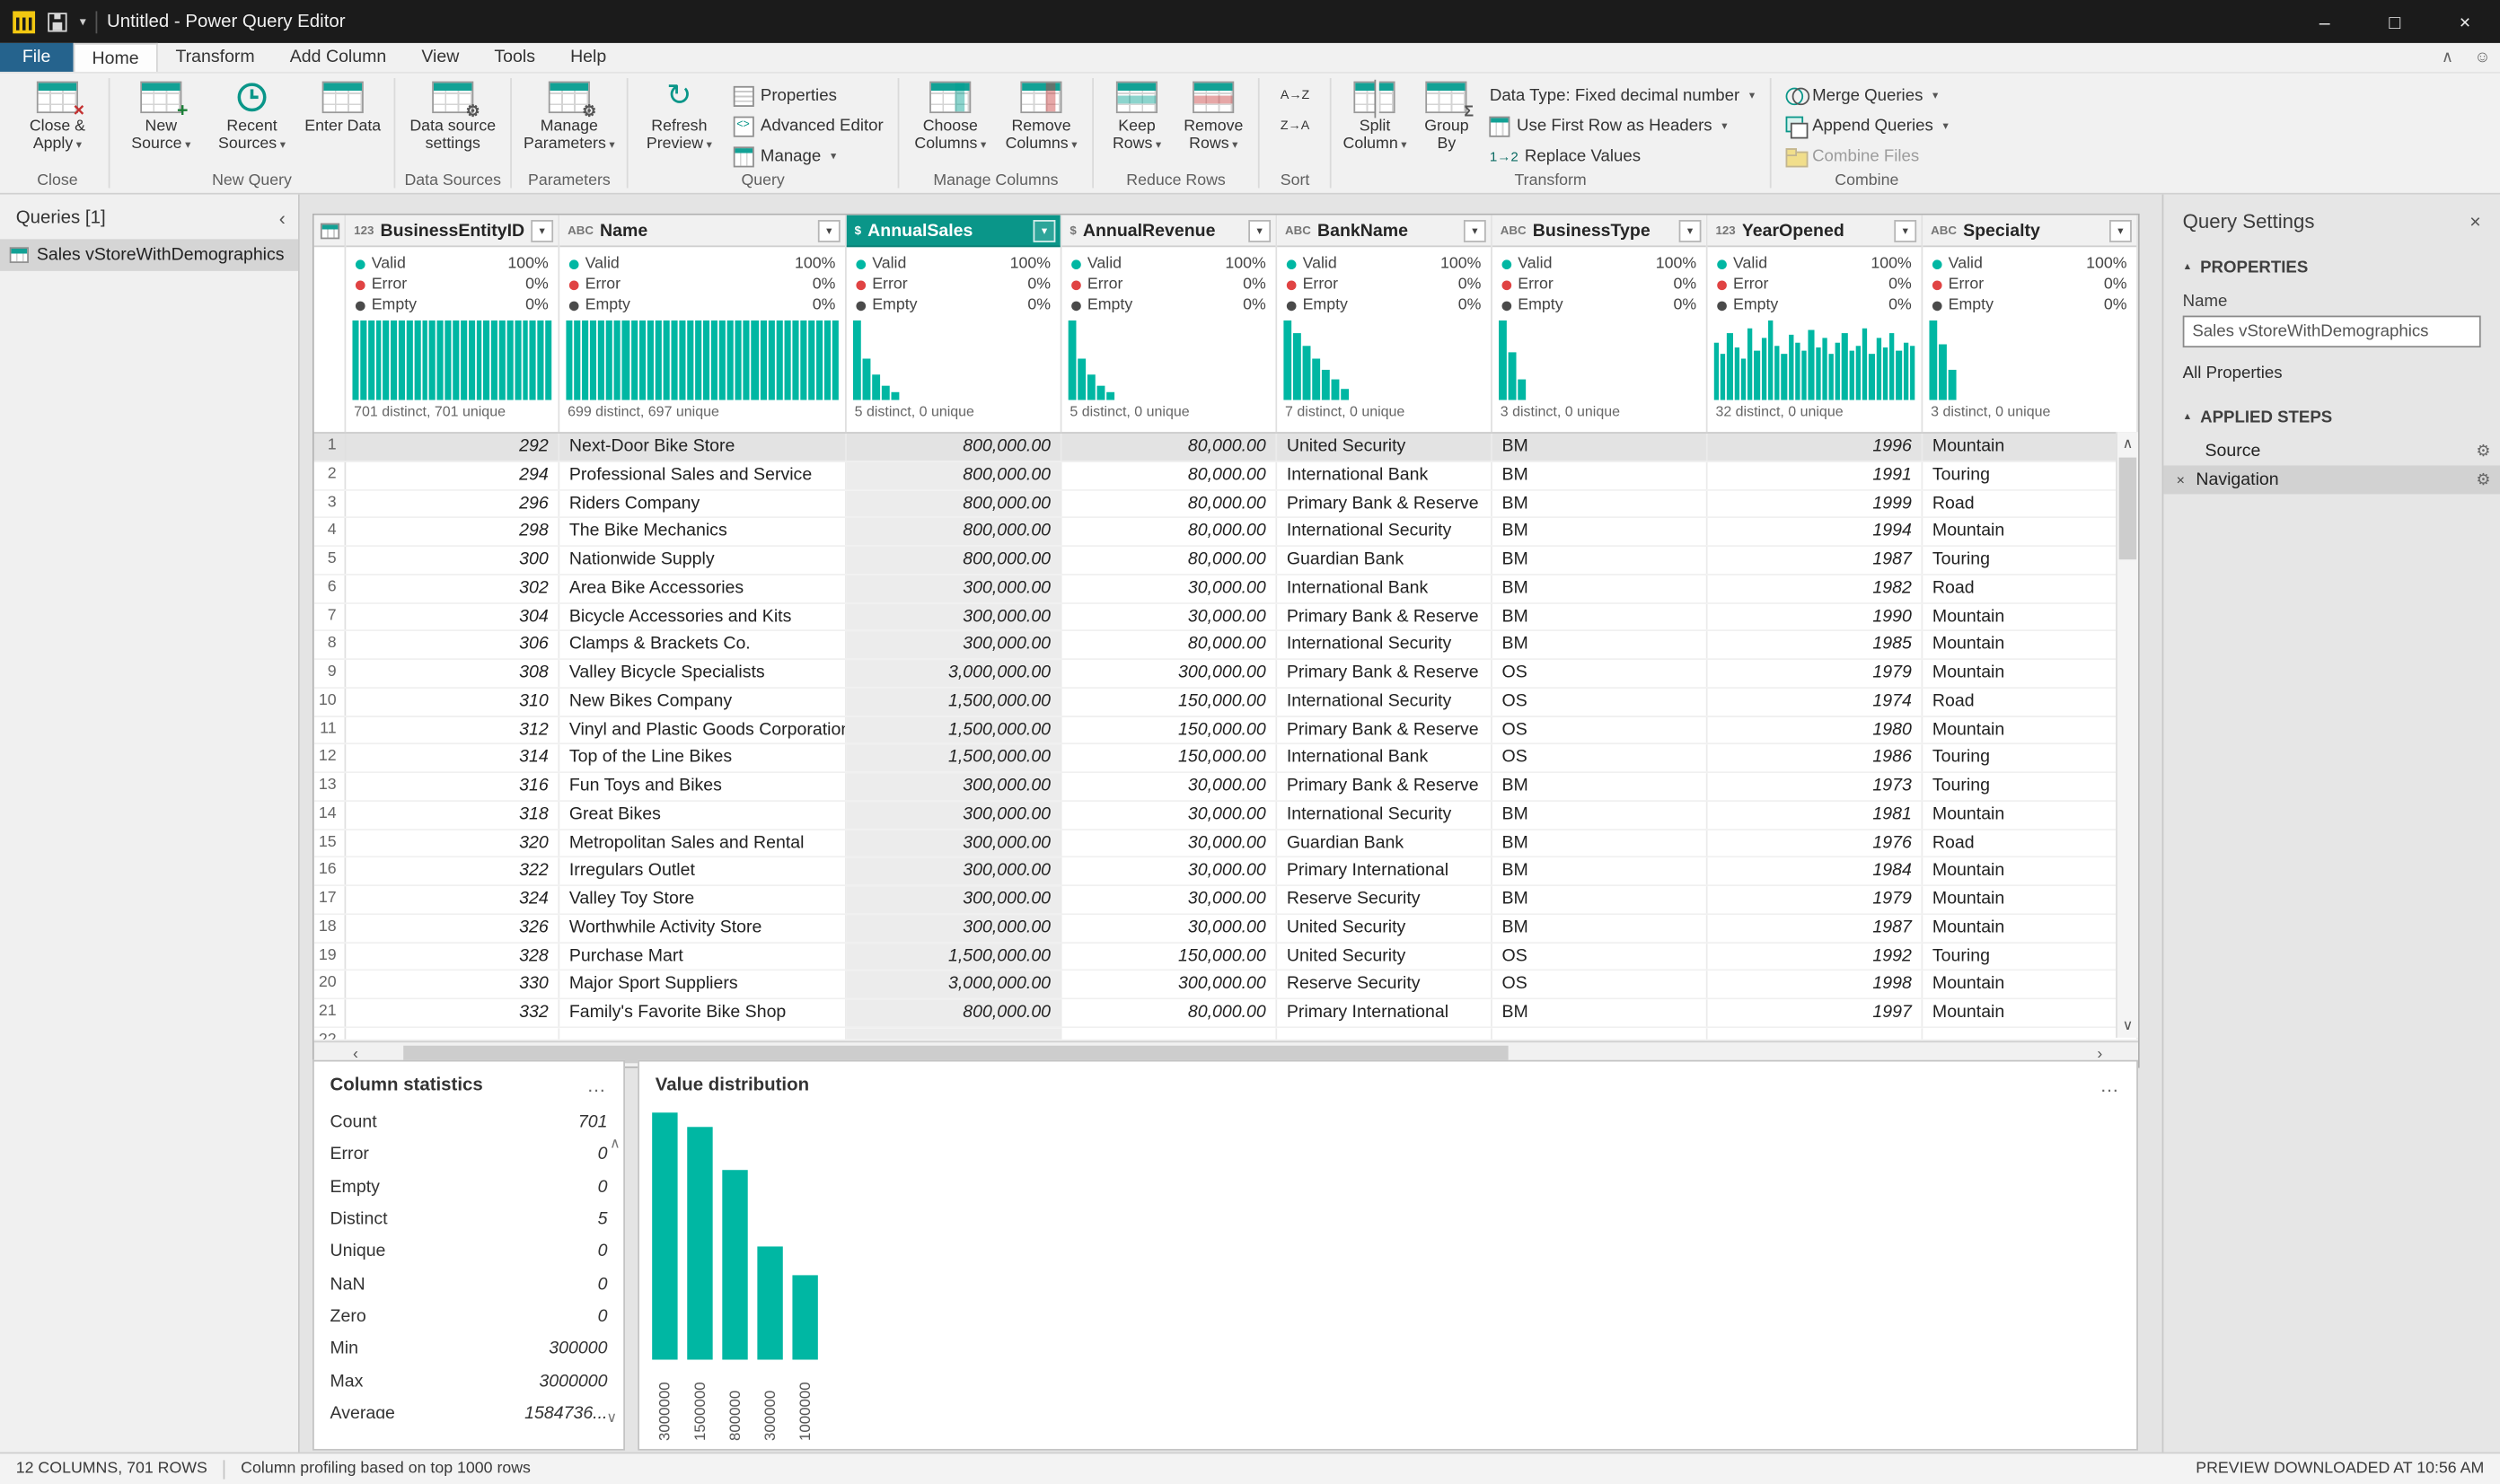 This screenshot has width=2500, height=1484. I want to click on cell-name: Bicycle Accessories and Kits, so click(703, 616).